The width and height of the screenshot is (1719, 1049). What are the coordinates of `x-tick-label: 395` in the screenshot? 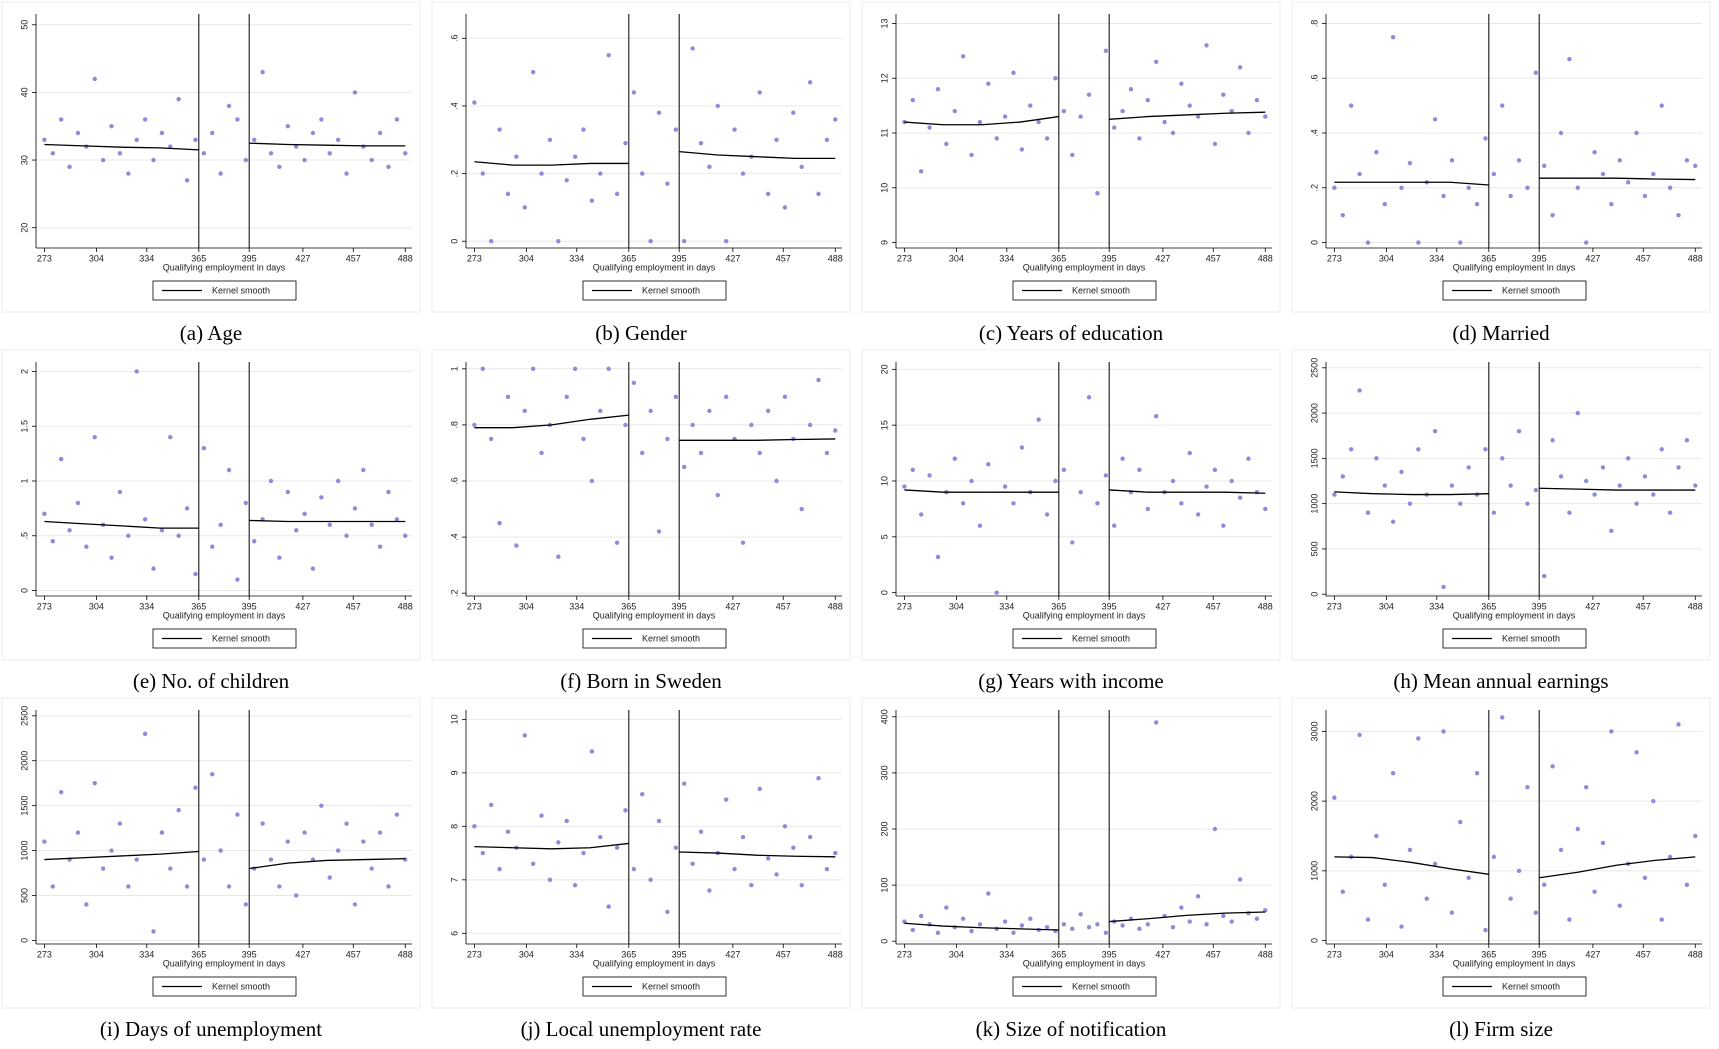 It's located at (1109, 606).